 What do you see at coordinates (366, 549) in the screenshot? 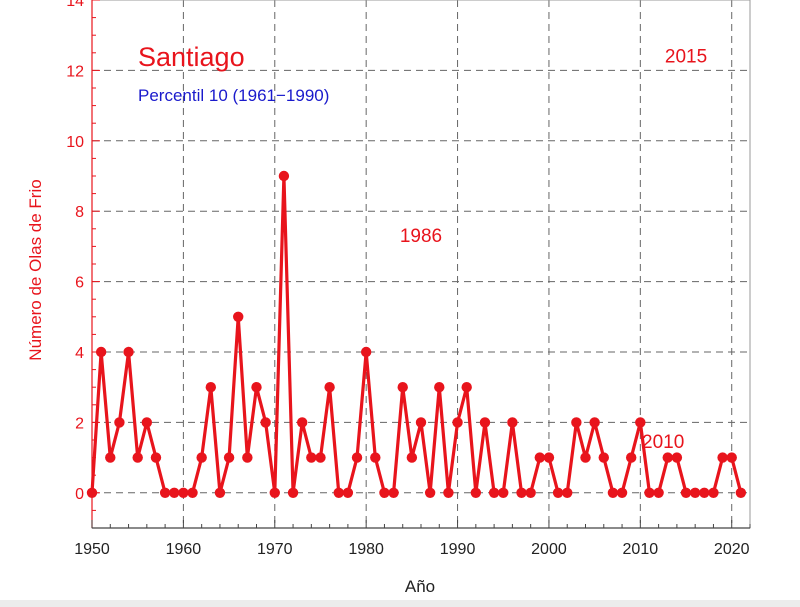
I see `x-tick-label: 1980` at bounding box center [366, 549].